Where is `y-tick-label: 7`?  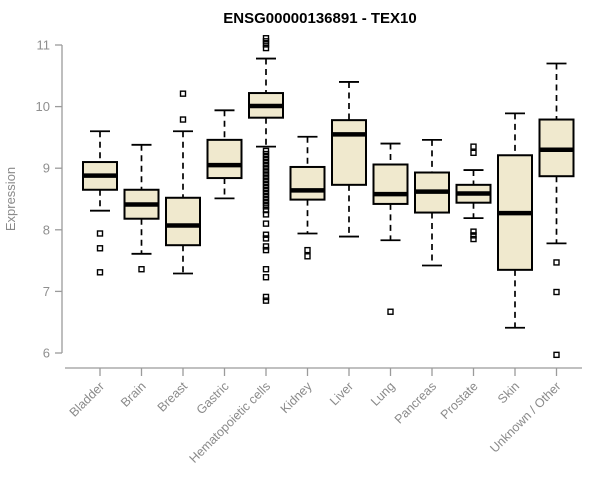 y-tick-label: 7 is located at coordinates (46, 291).